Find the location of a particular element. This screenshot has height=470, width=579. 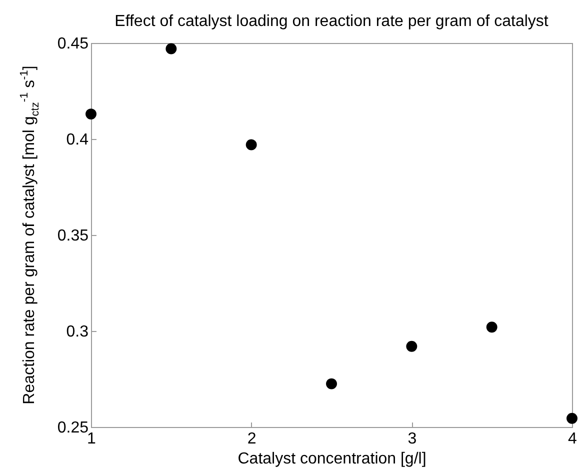

y-tick-label: 0.3 is located at coordinates (77, 332).